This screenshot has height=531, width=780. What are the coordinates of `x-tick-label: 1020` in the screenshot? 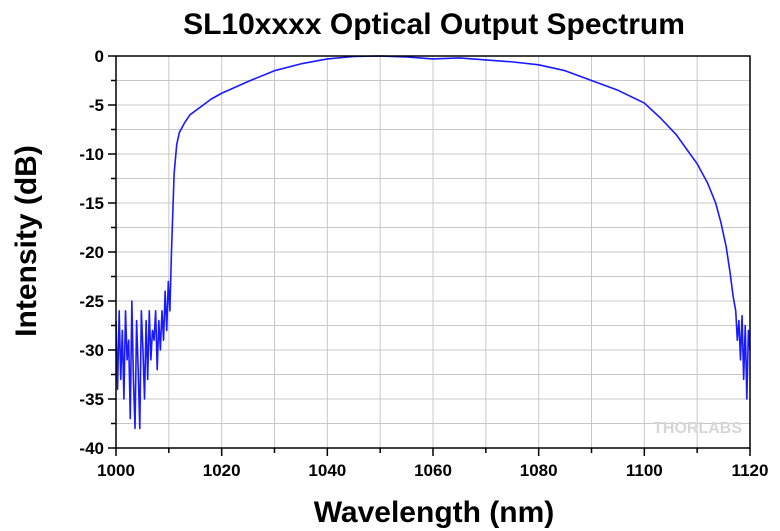 It's located at (222, 470).